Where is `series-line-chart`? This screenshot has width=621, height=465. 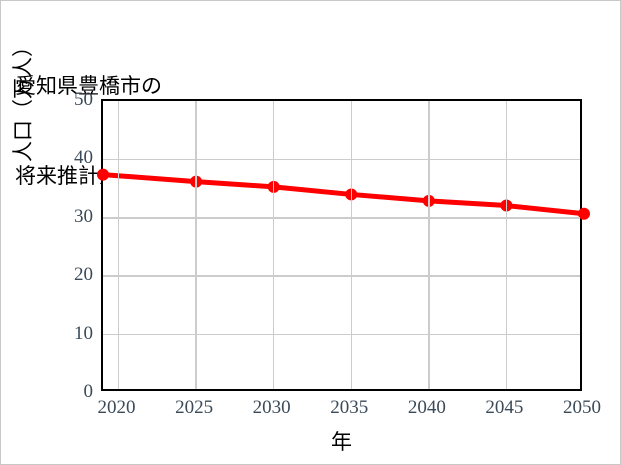 series-line-chart is located at coordinates (343, 194).